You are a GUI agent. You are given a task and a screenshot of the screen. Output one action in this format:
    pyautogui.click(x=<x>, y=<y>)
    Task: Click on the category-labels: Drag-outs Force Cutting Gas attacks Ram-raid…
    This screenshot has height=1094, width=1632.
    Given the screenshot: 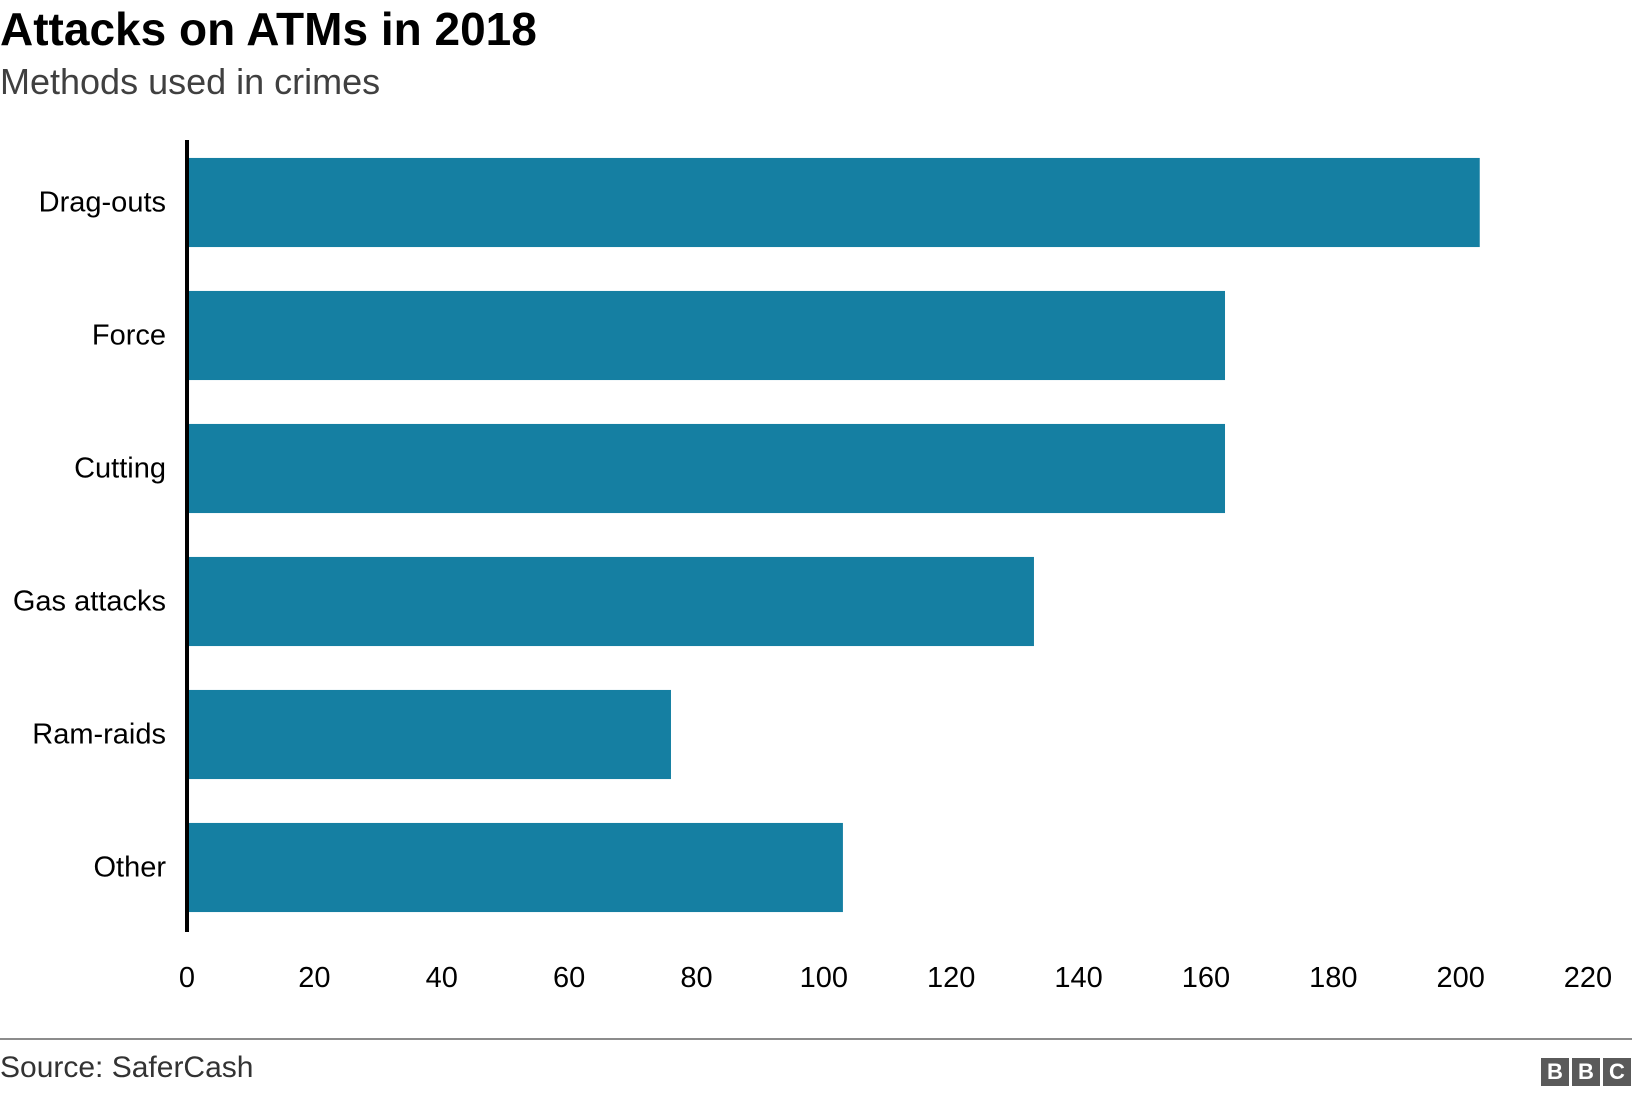 What is the action you would take?
    pyautogui.click(x=89, y=535)
    